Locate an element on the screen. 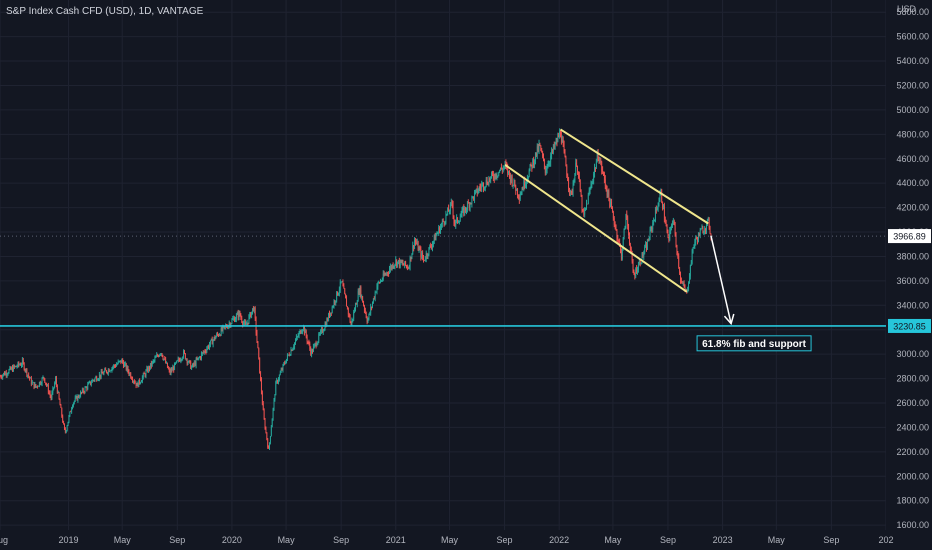  time-axis-background is located at coordinates (466, 540).